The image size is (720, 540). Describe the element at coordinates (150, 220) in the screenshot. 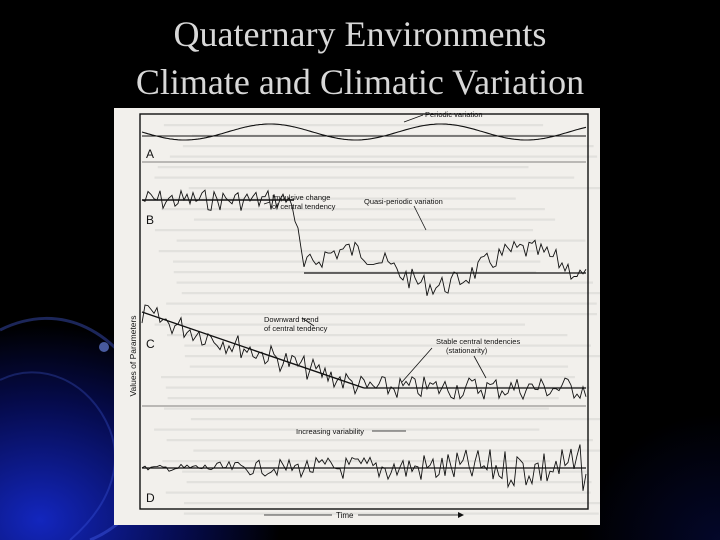

I see `panel-letter-b: B` at that location.